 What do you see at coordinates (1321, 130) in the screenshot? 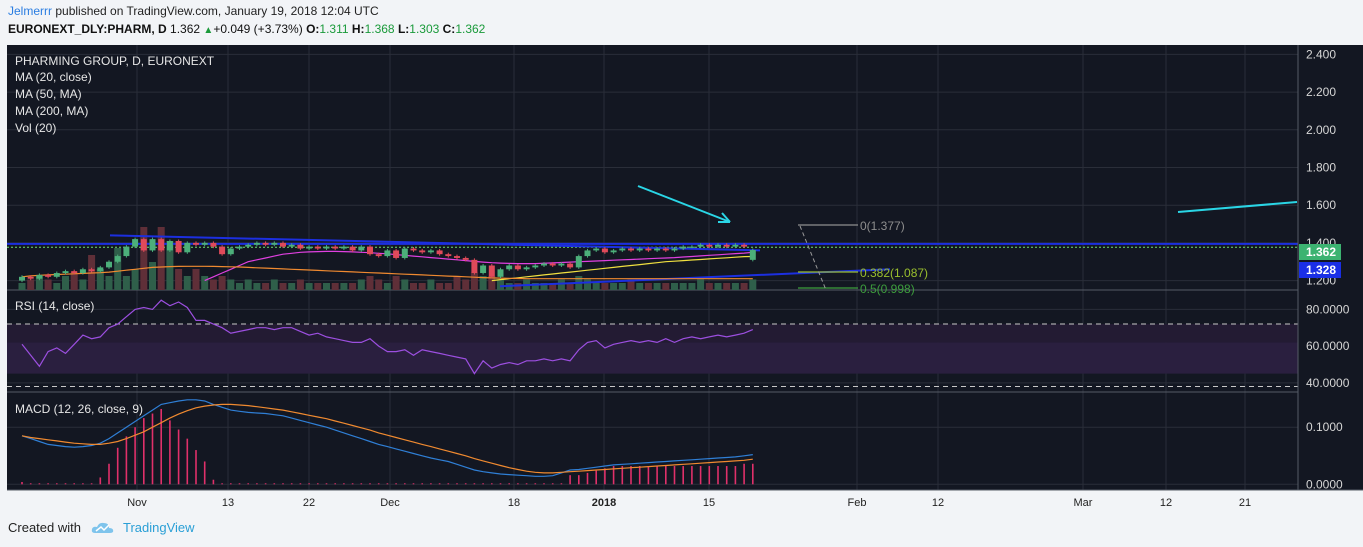
I see `price-tick-label: 2.000` at bounding box center [1321, 130].